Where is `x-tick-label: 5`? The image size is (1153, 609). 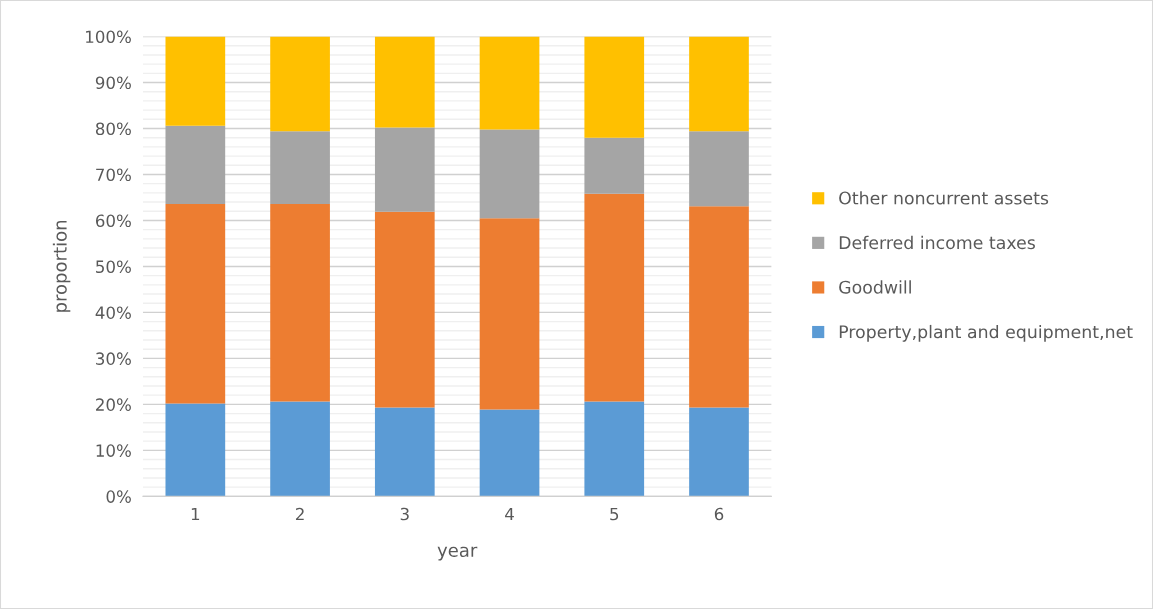 x-tick-label: 5 is located at coordinates (614, 514).